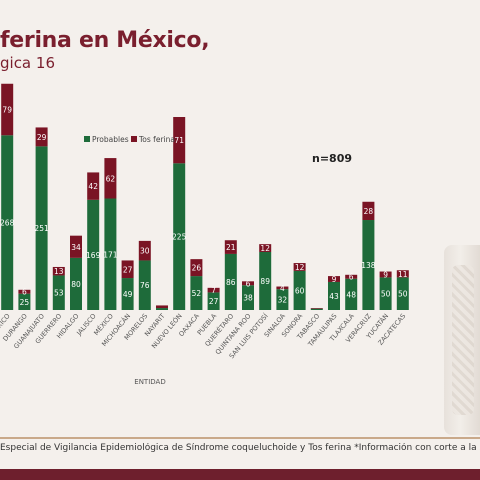 Image resolution: width=480 pixels, height=480 pixels. I want to click on value-label-tos-ferina: 29, so click(42, 137).